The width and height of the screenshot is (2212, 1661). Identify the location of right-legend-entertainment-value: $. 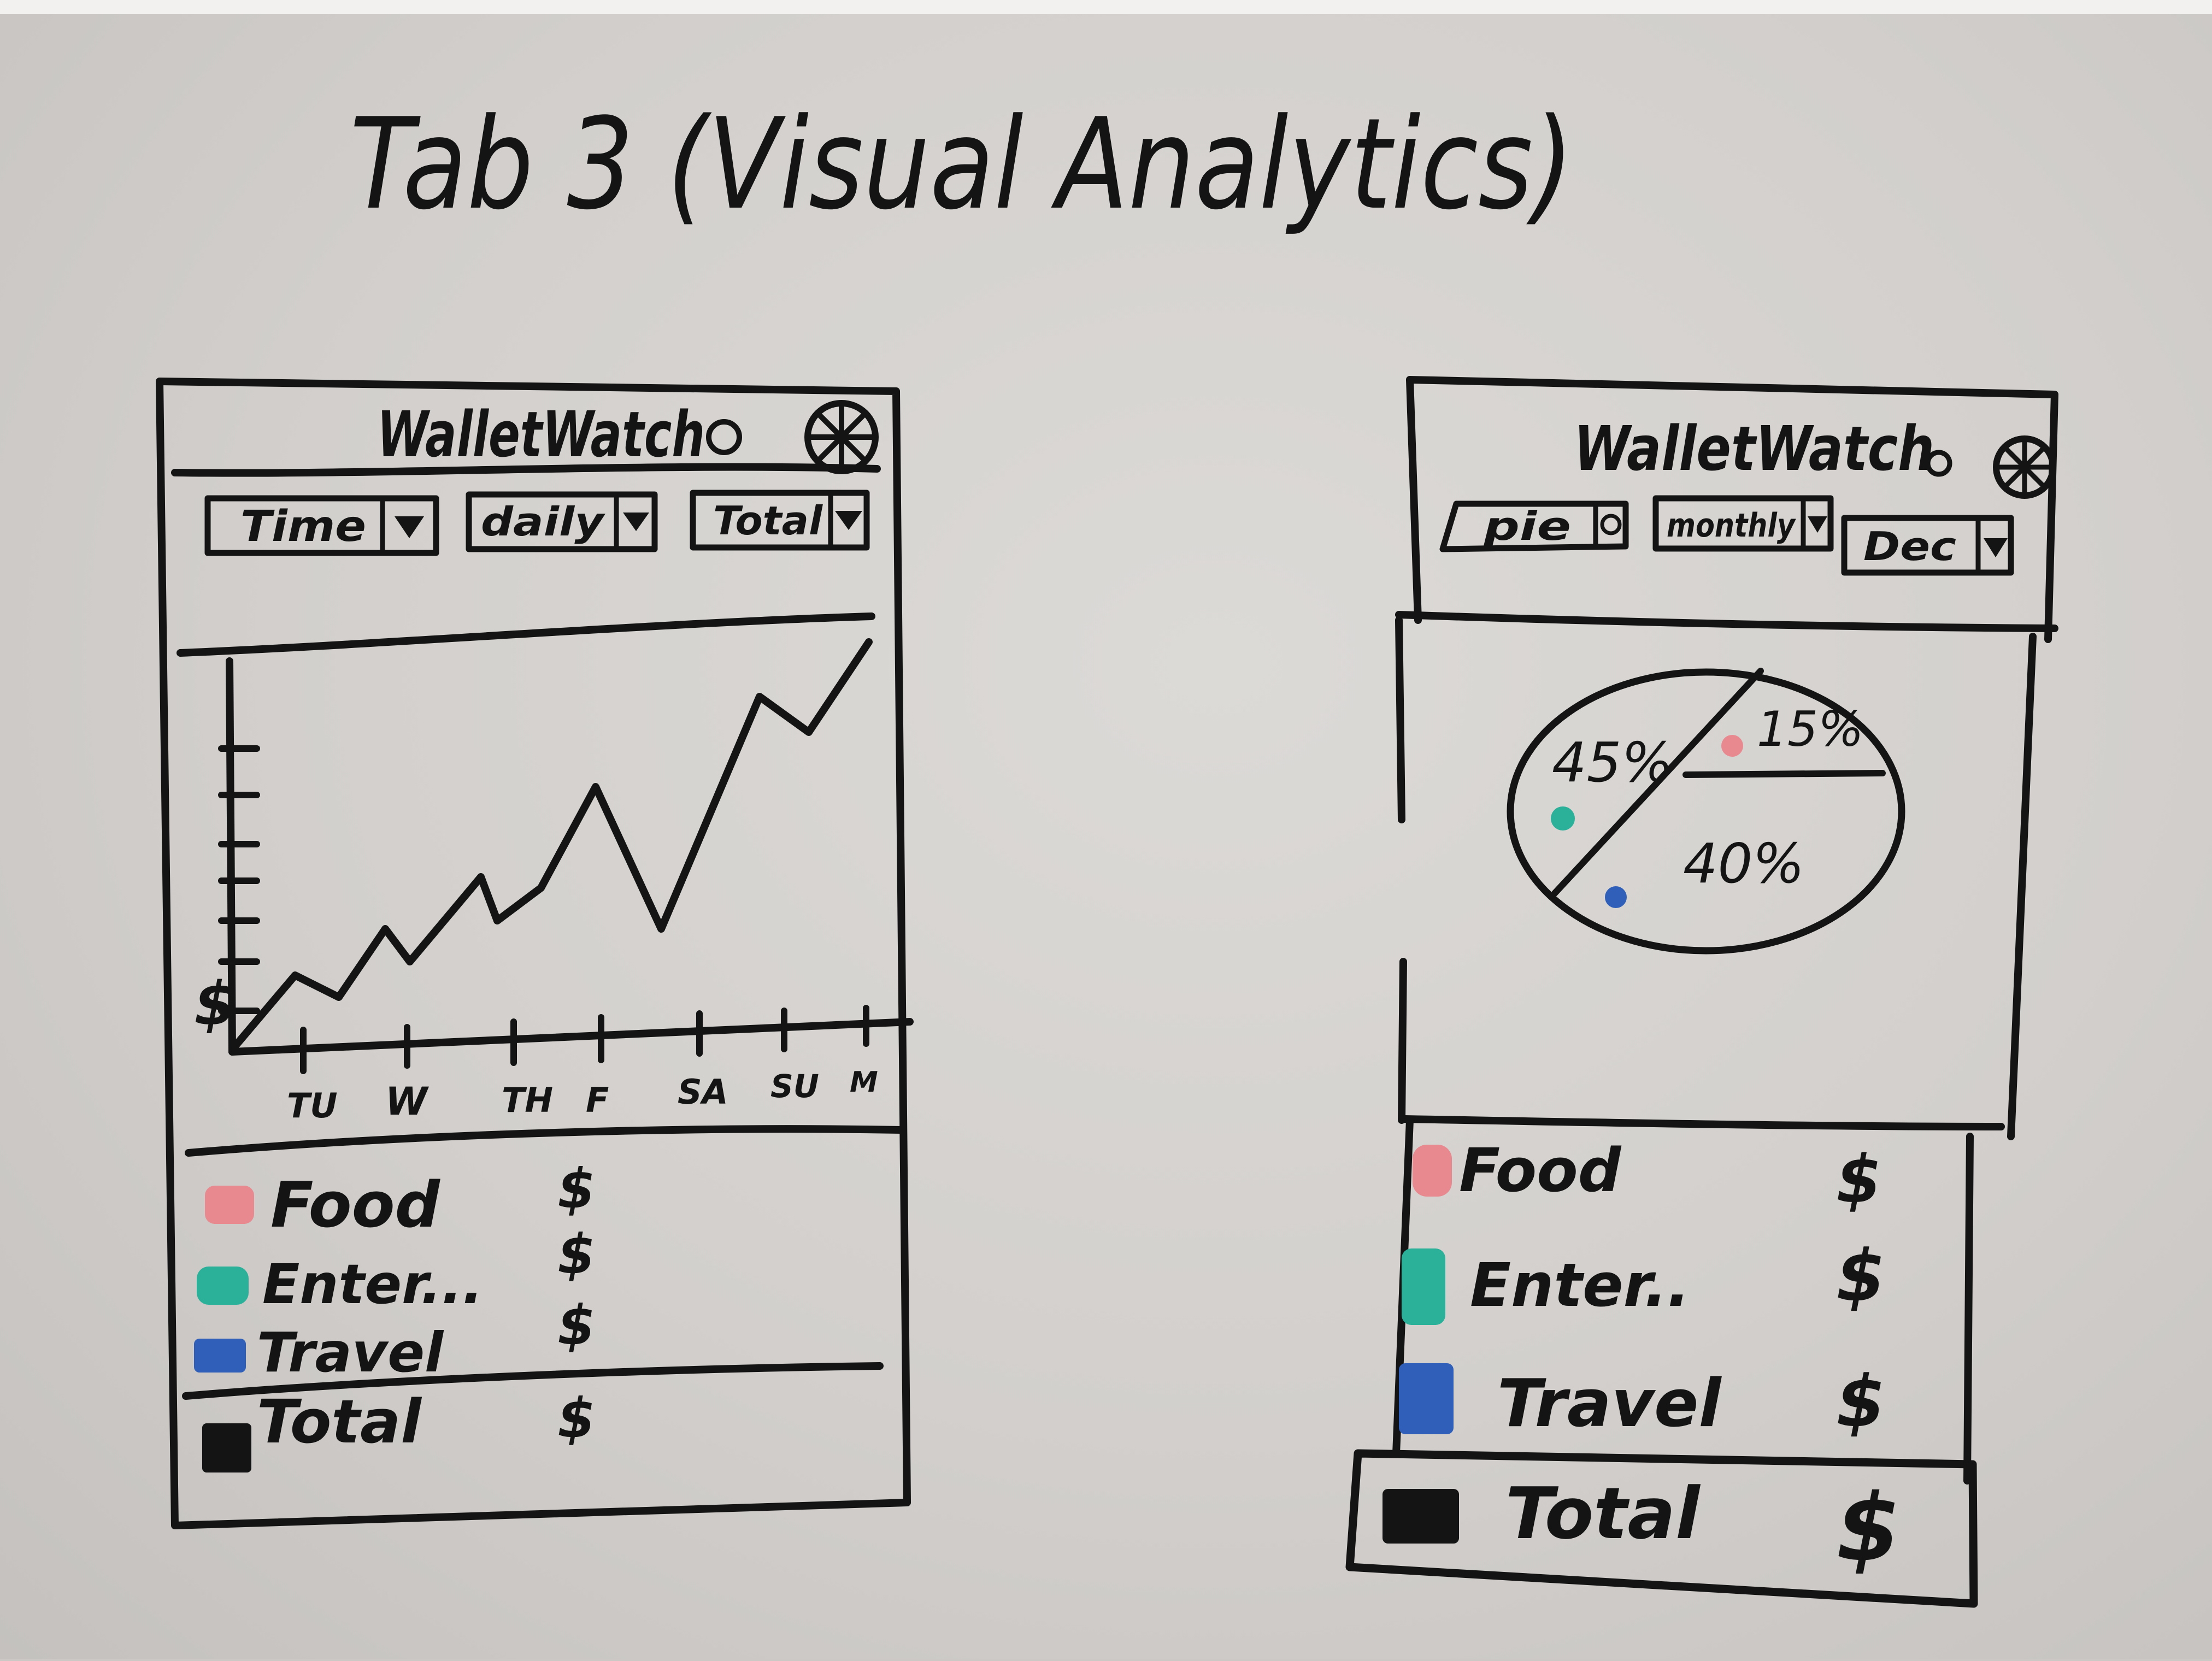
(1860, 1275).